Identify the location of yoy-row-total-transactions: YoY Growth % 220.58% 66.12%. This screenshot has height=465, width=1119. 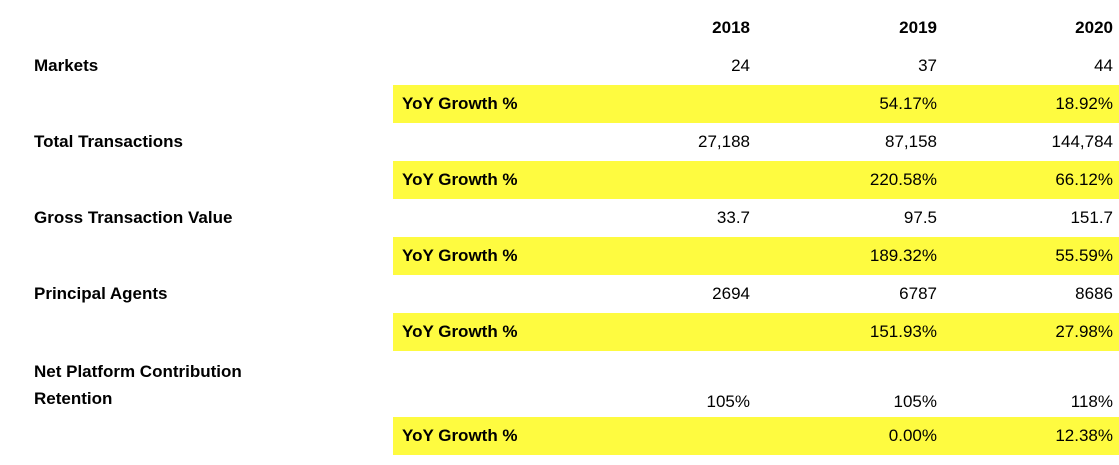
(559, 180).